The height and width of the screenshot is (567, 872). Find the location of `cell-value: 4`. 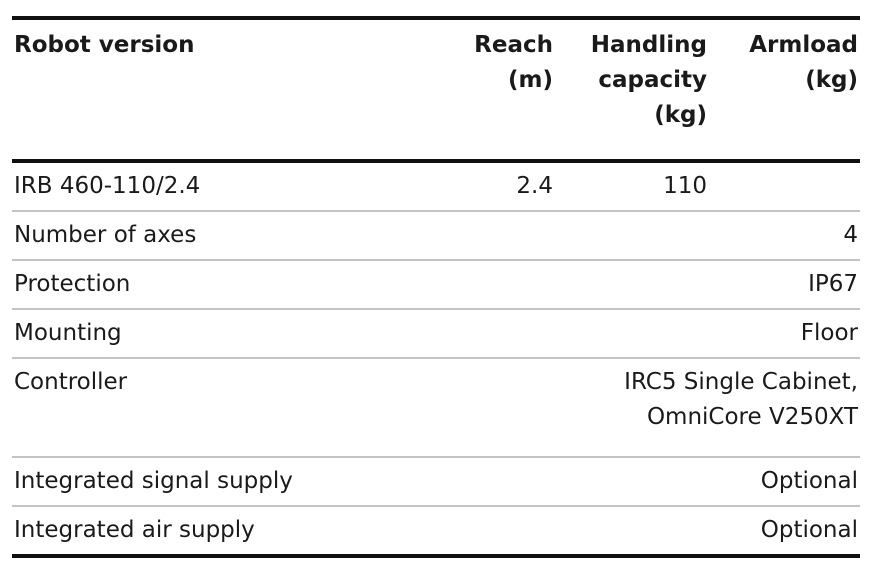

cell-value: 4 is located at coordinates (850, 235).